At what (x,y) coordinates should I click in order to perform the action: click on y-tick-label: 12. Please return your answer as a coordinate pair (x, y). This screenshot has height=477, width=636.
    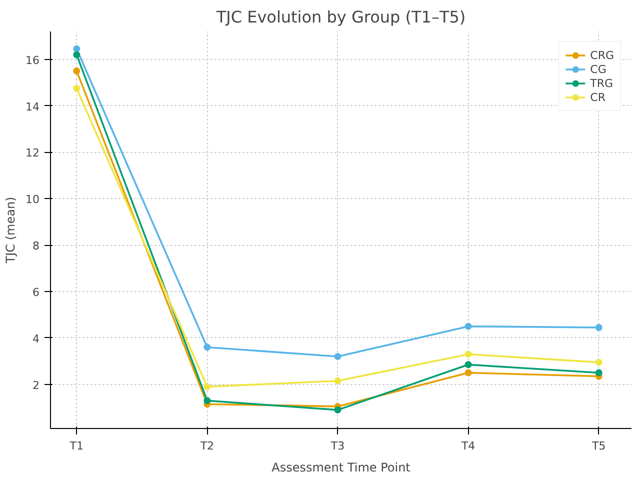
    Looking at the image, I should click on (33, 153).